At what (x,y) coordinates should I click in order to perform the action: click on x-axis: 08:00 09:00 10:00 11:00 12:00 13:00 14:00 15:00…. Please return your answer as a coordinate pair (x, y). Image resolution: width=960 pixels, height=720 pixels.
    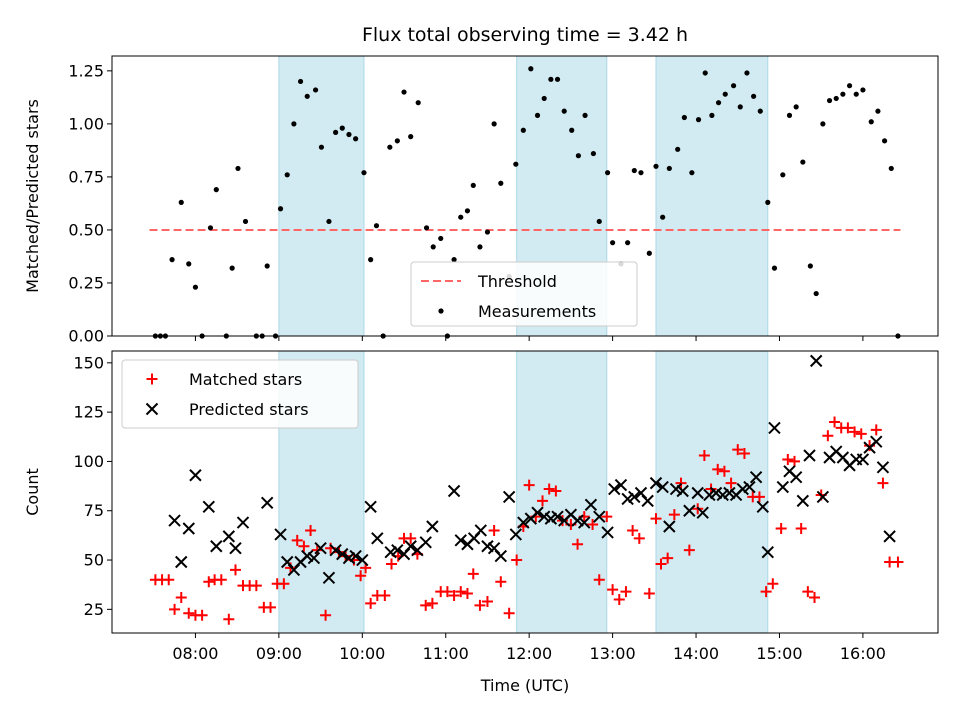
    Looking at the image, I should click on (529, 648).